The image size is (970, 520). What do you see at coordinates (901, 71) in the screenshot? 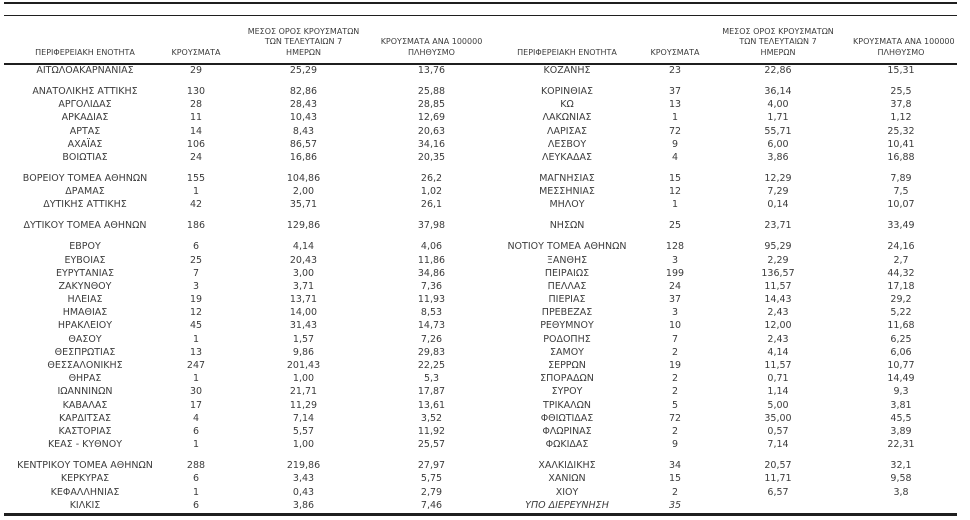
I see `per100k-cell: 15,31` at bounding box center [901, 71].